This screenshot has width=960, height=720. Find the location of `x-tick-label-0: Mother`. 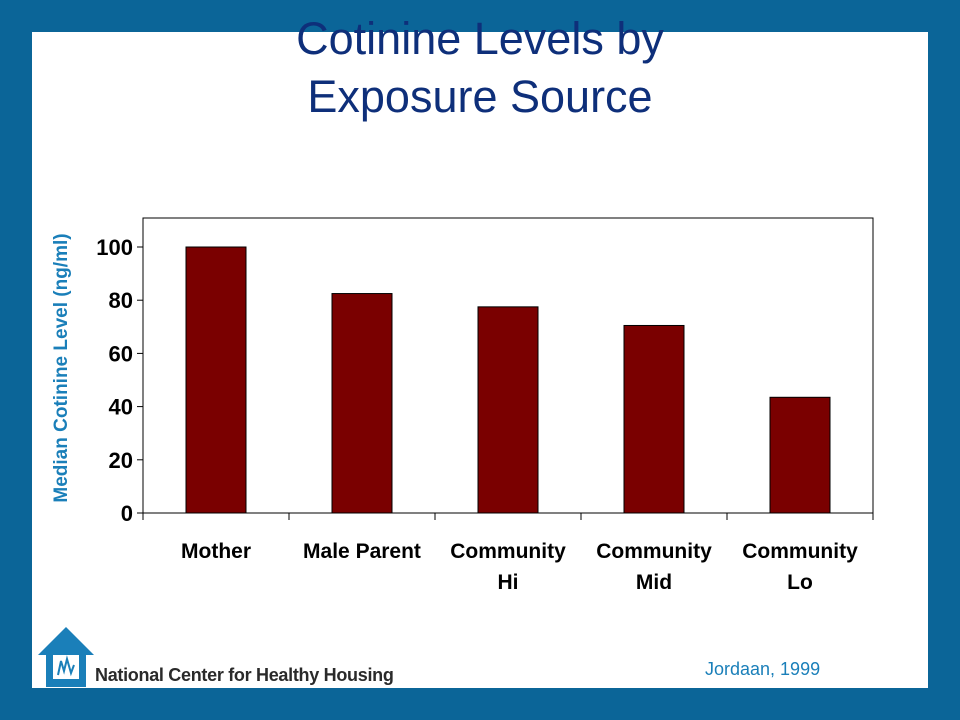

x-tick-label-0: Mother is located at coordinates (216, 551).